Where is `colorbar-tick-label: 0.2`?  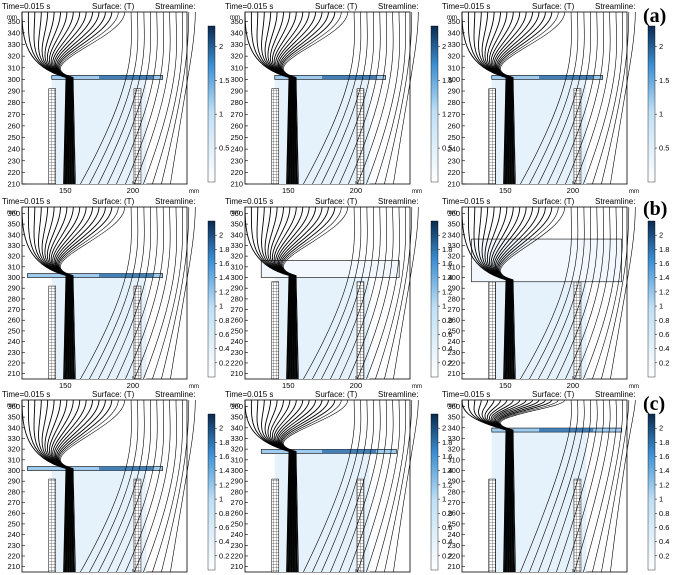 colorbar-tick-label: 0.2 is located at coordinates (224, 362).